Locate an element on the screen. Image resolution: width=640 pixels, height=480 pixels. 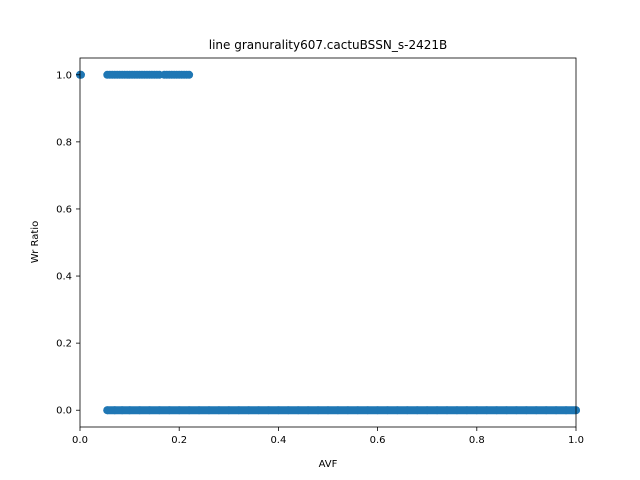
x-tick-label: 0.2 is located at coordinates (179, 440).